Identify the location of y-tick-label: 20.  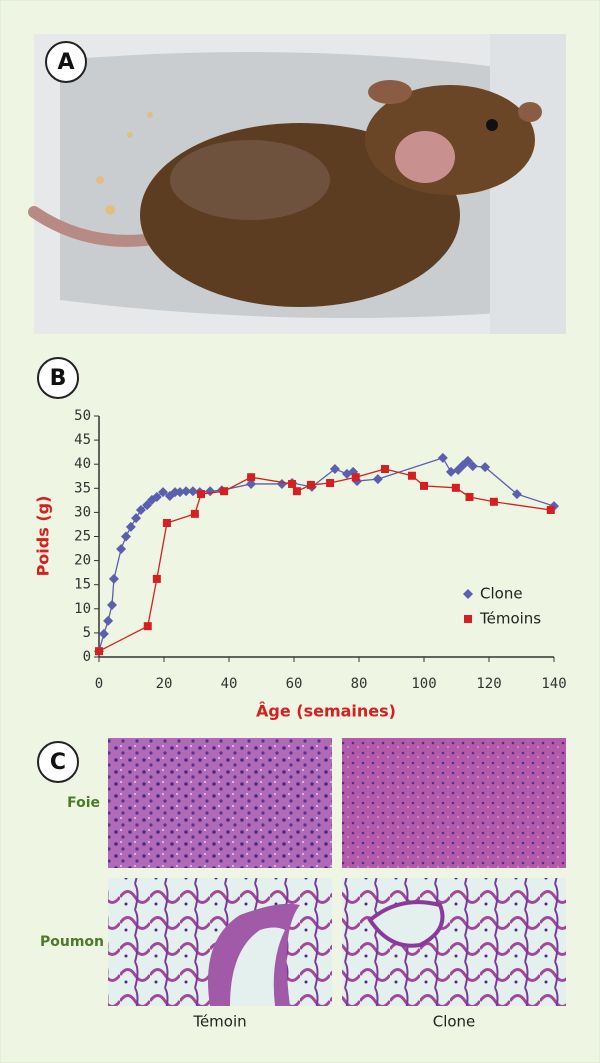
(82, 561).